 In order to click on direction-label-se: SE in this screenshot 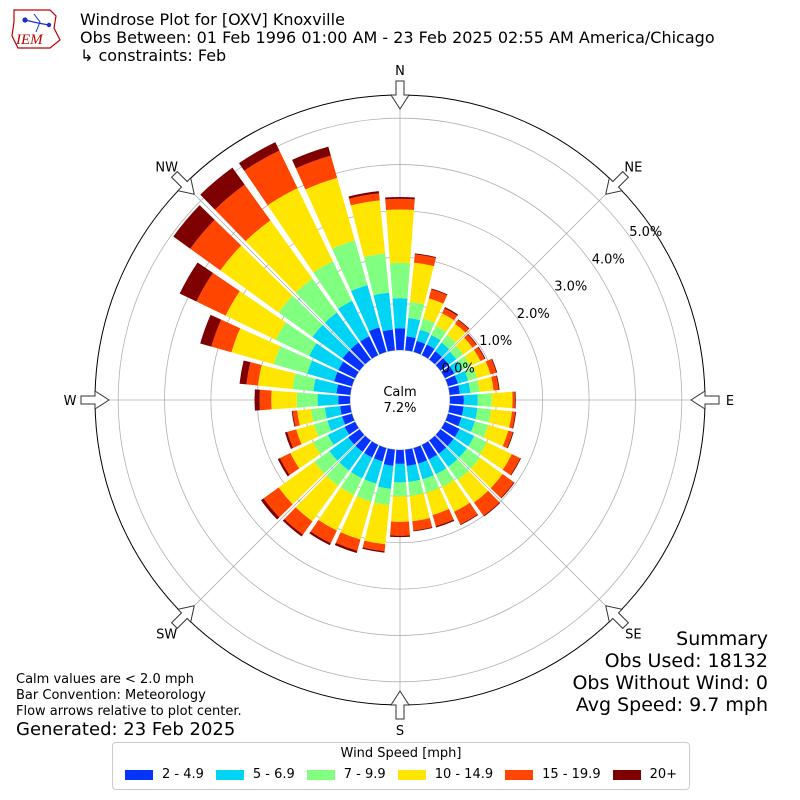, I will do `click(633, 634)`.